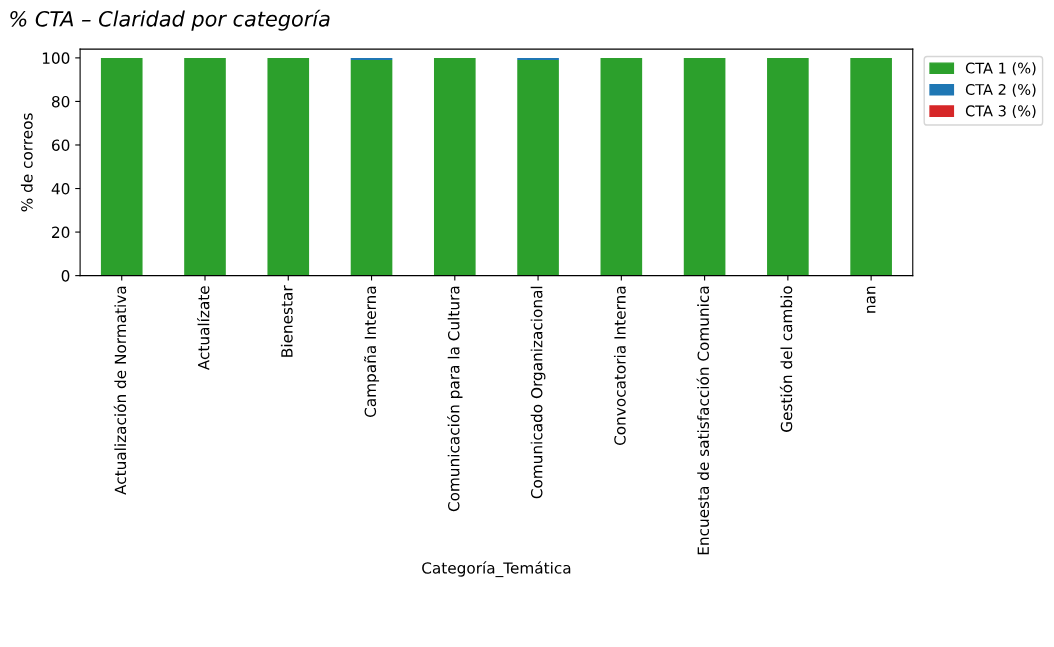 The height and width of the screenshot is (647, 1054). What do you see at coordinates (65, 276) in the screenshot?
I see `y-tick-label: 0` at bounding box center [65, 276].